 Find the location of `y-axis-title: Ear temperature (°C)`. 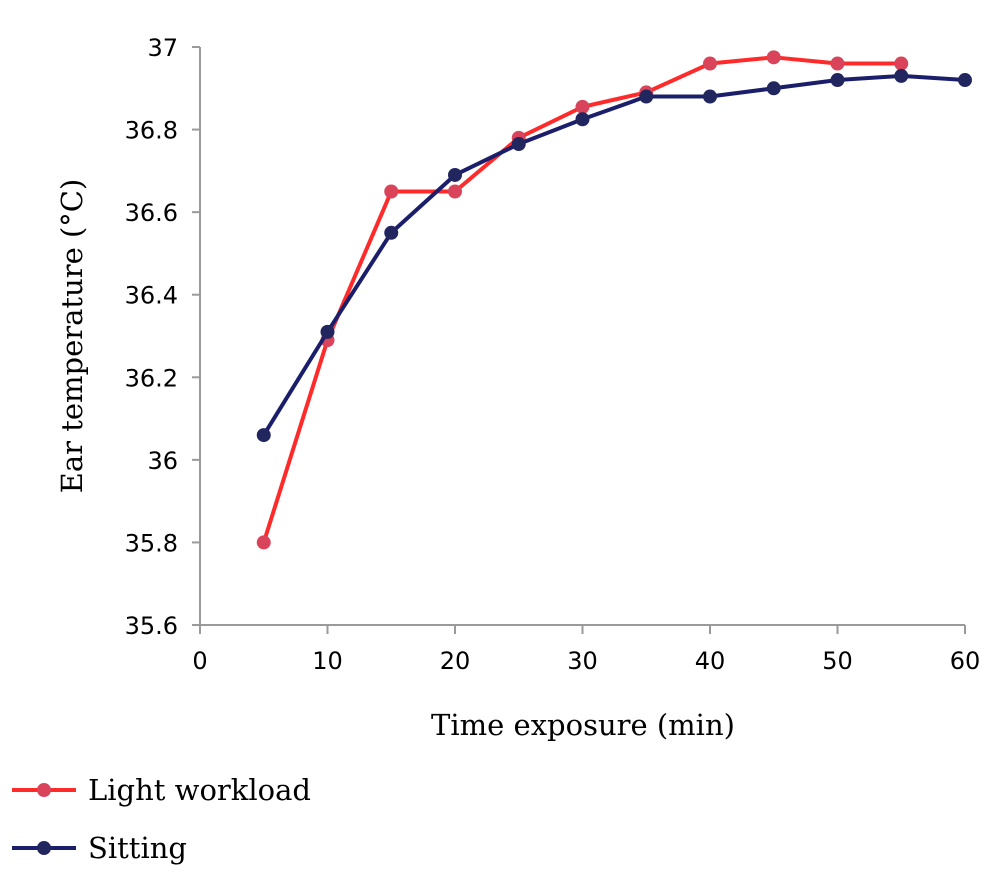

y-axis-title: Ear temperature (°C) is located at coordinates (72, 336).